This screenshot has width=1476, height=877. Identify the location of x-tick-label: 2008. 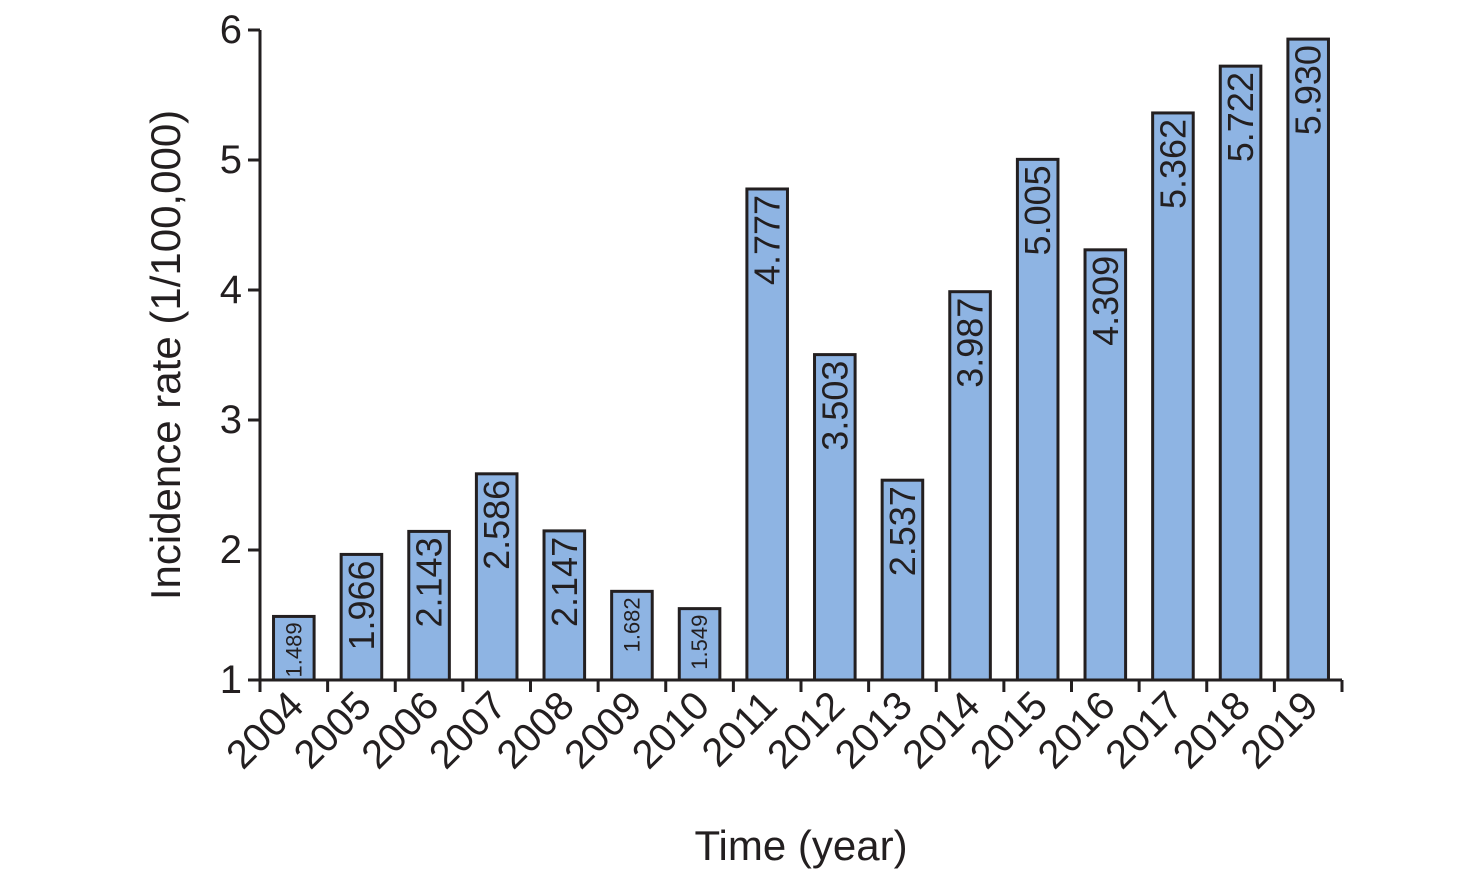
(536, 730).